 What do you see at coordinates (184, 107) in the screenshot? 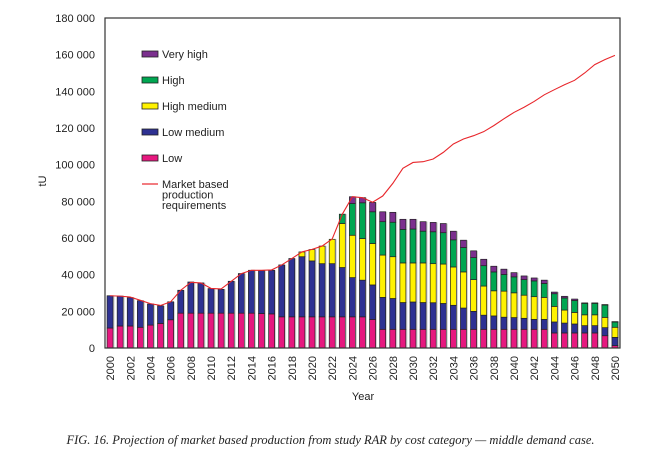
I see `legend-item-high-medium: High medium` at bounding box center [184, 107].